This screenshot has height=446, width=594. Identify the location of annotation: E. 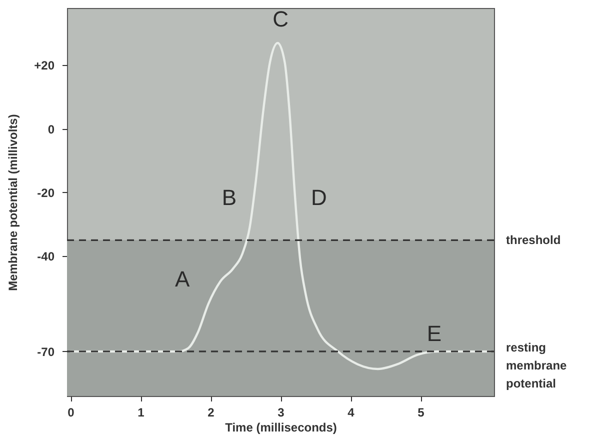
(434, 333).